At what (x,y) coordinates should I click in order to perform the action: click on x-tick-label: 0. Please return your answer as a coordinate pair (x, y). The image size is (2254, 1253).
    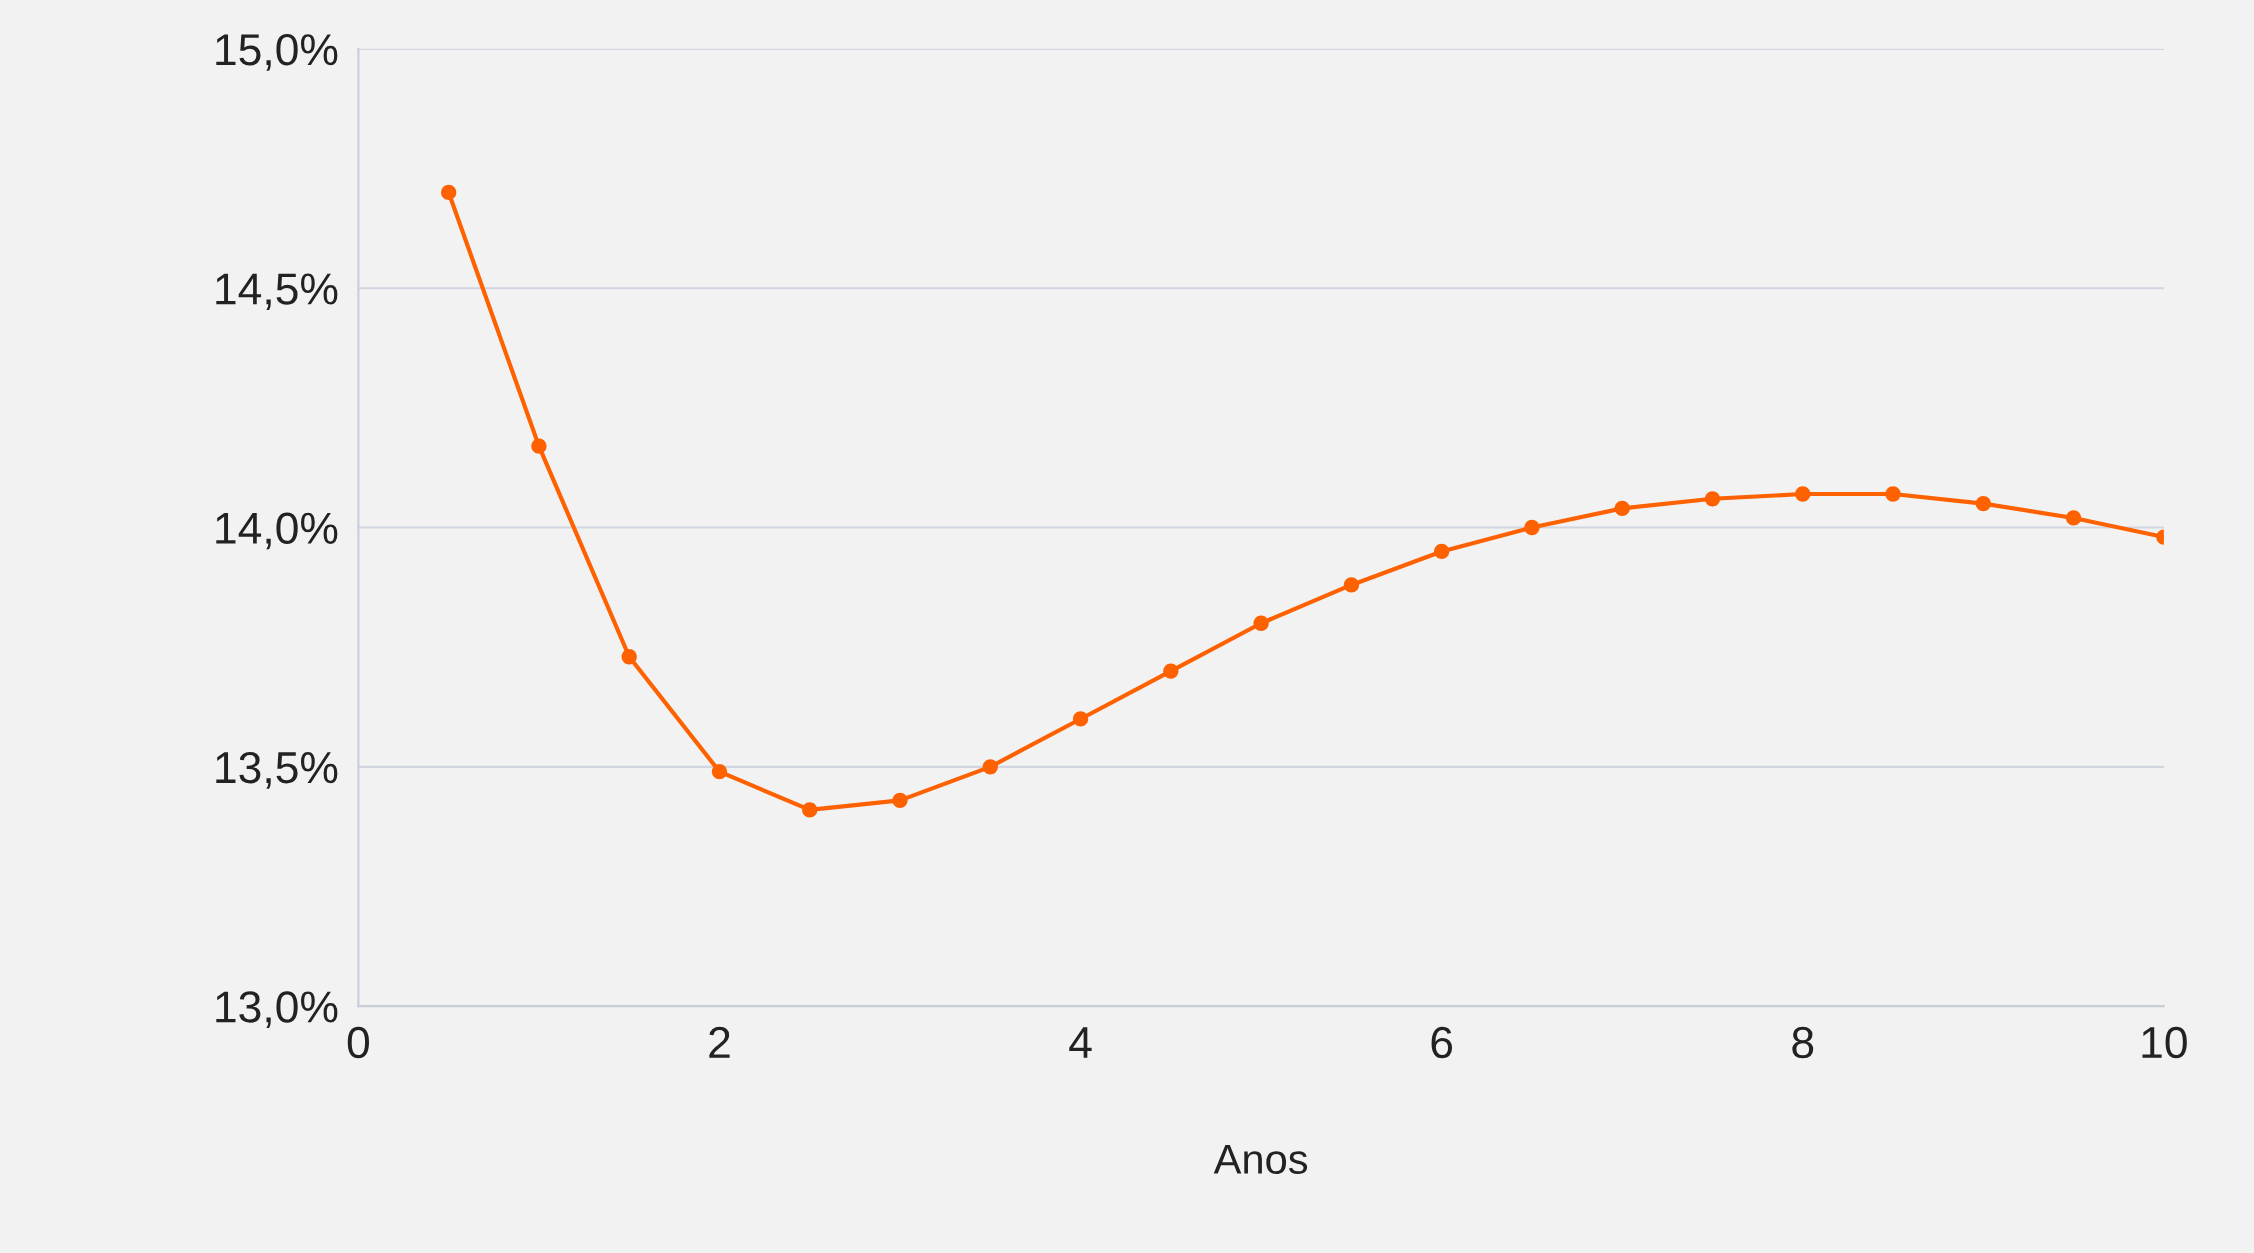
    Looking at the image, I should click on (358, 1042).